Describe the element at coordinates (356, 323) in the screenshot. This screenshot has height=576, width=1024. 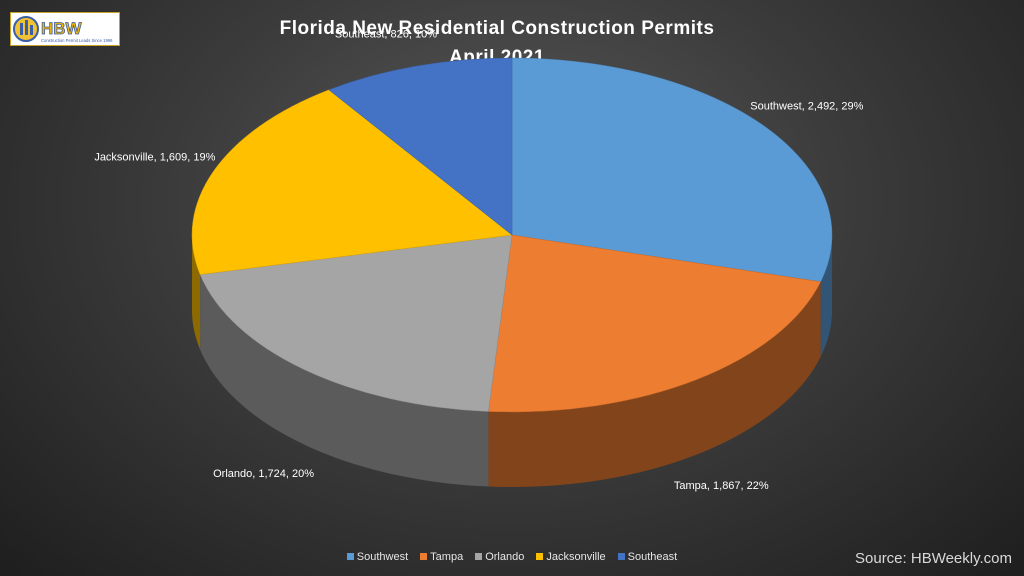
I see `pie-slice-orlando` at that location.